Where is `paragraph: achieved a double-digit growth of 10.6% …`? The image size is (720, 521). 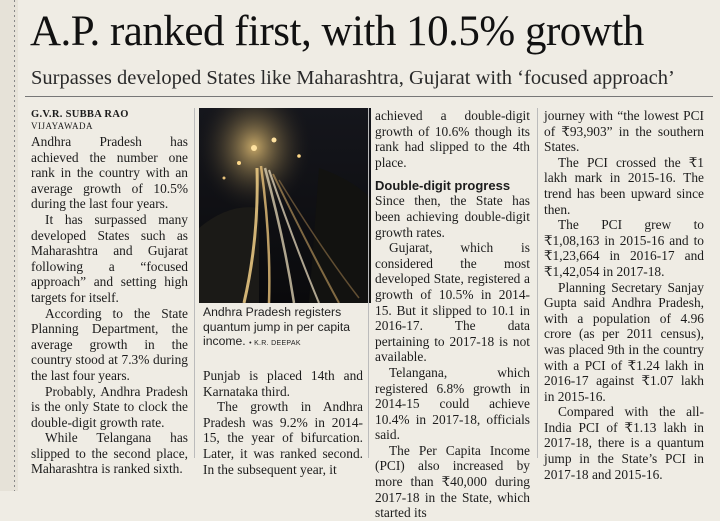 paragraph: achieved a double-digit growth of 10.6% … is located at coordinates (452, 139).